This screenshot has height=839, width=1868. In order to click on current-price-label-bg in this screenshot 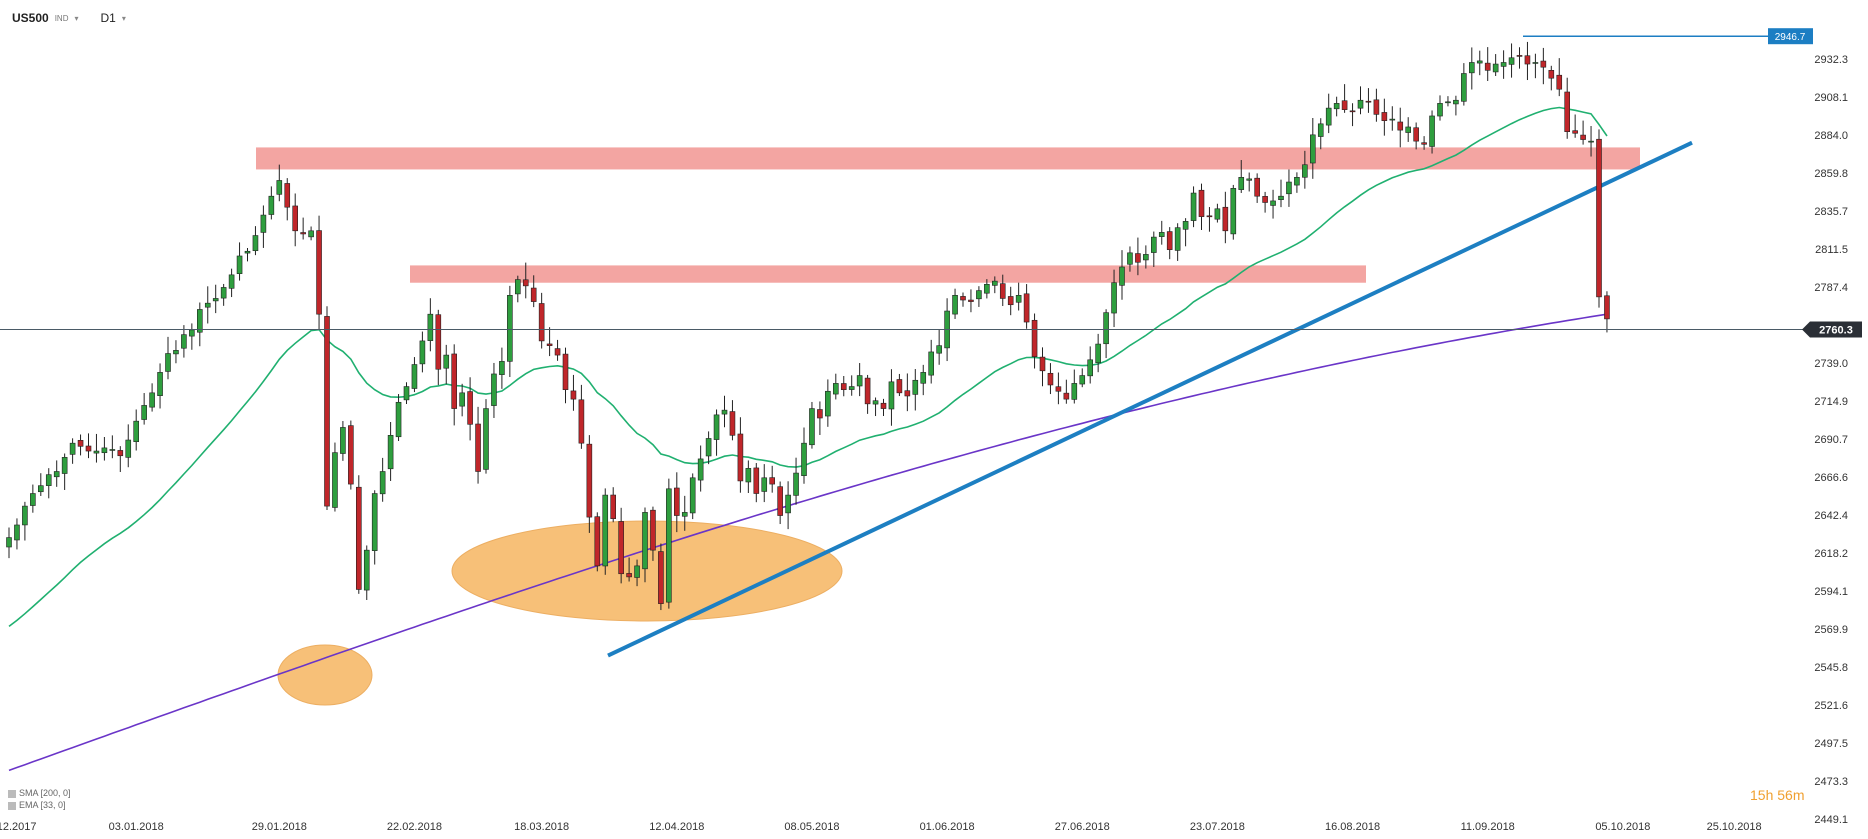, I will do `click(1832, 329)`.